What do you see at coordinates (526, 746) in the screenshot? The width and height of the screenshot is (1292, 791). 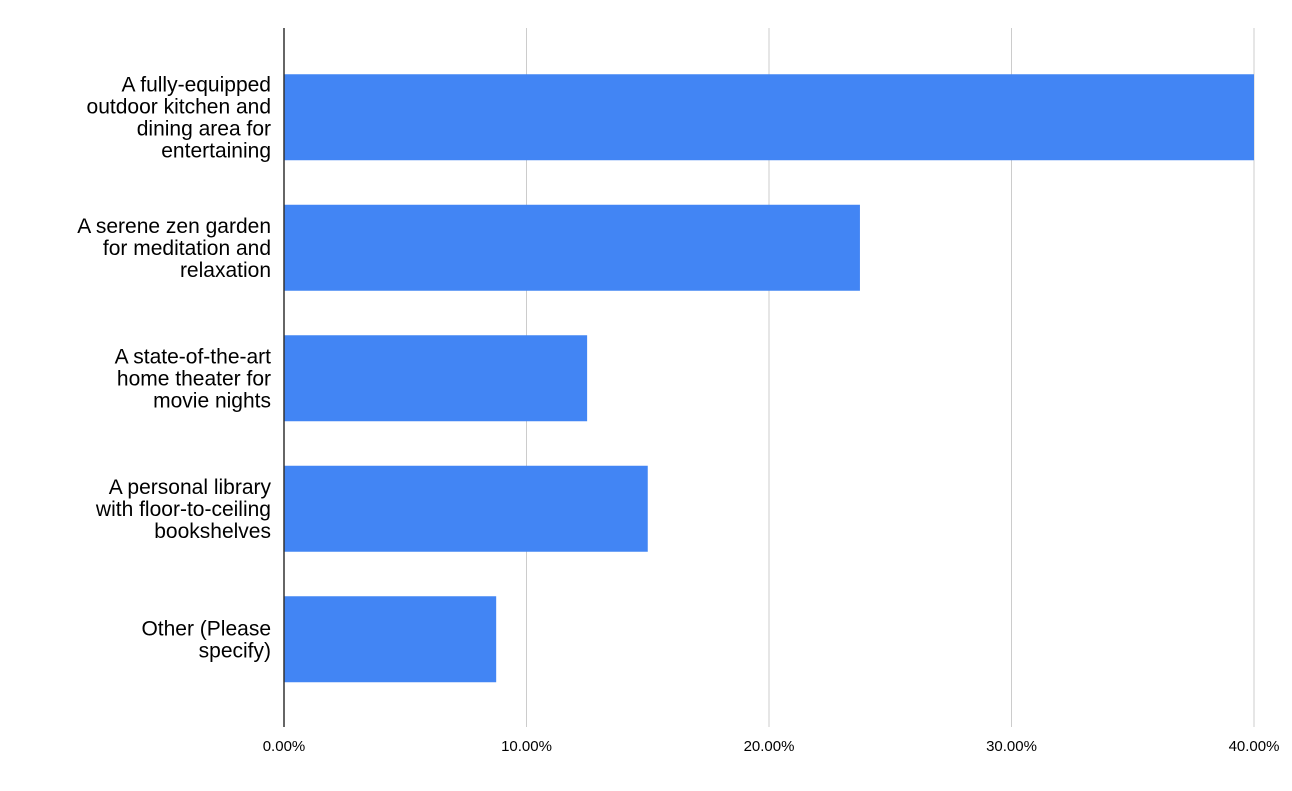 I see `x-tick-label-1: 10.00%` at bounding box center [526, 746].